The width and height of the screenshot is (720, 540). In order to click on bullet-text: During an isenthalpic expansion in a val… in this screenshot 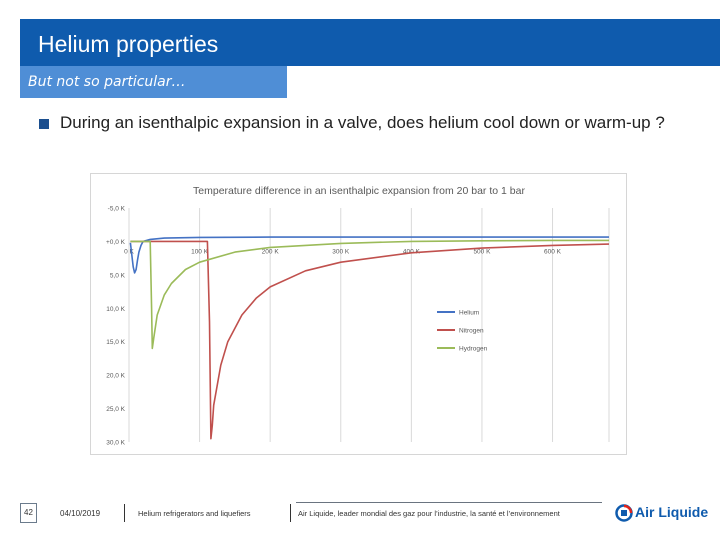, I will do `click(362, 122)`.